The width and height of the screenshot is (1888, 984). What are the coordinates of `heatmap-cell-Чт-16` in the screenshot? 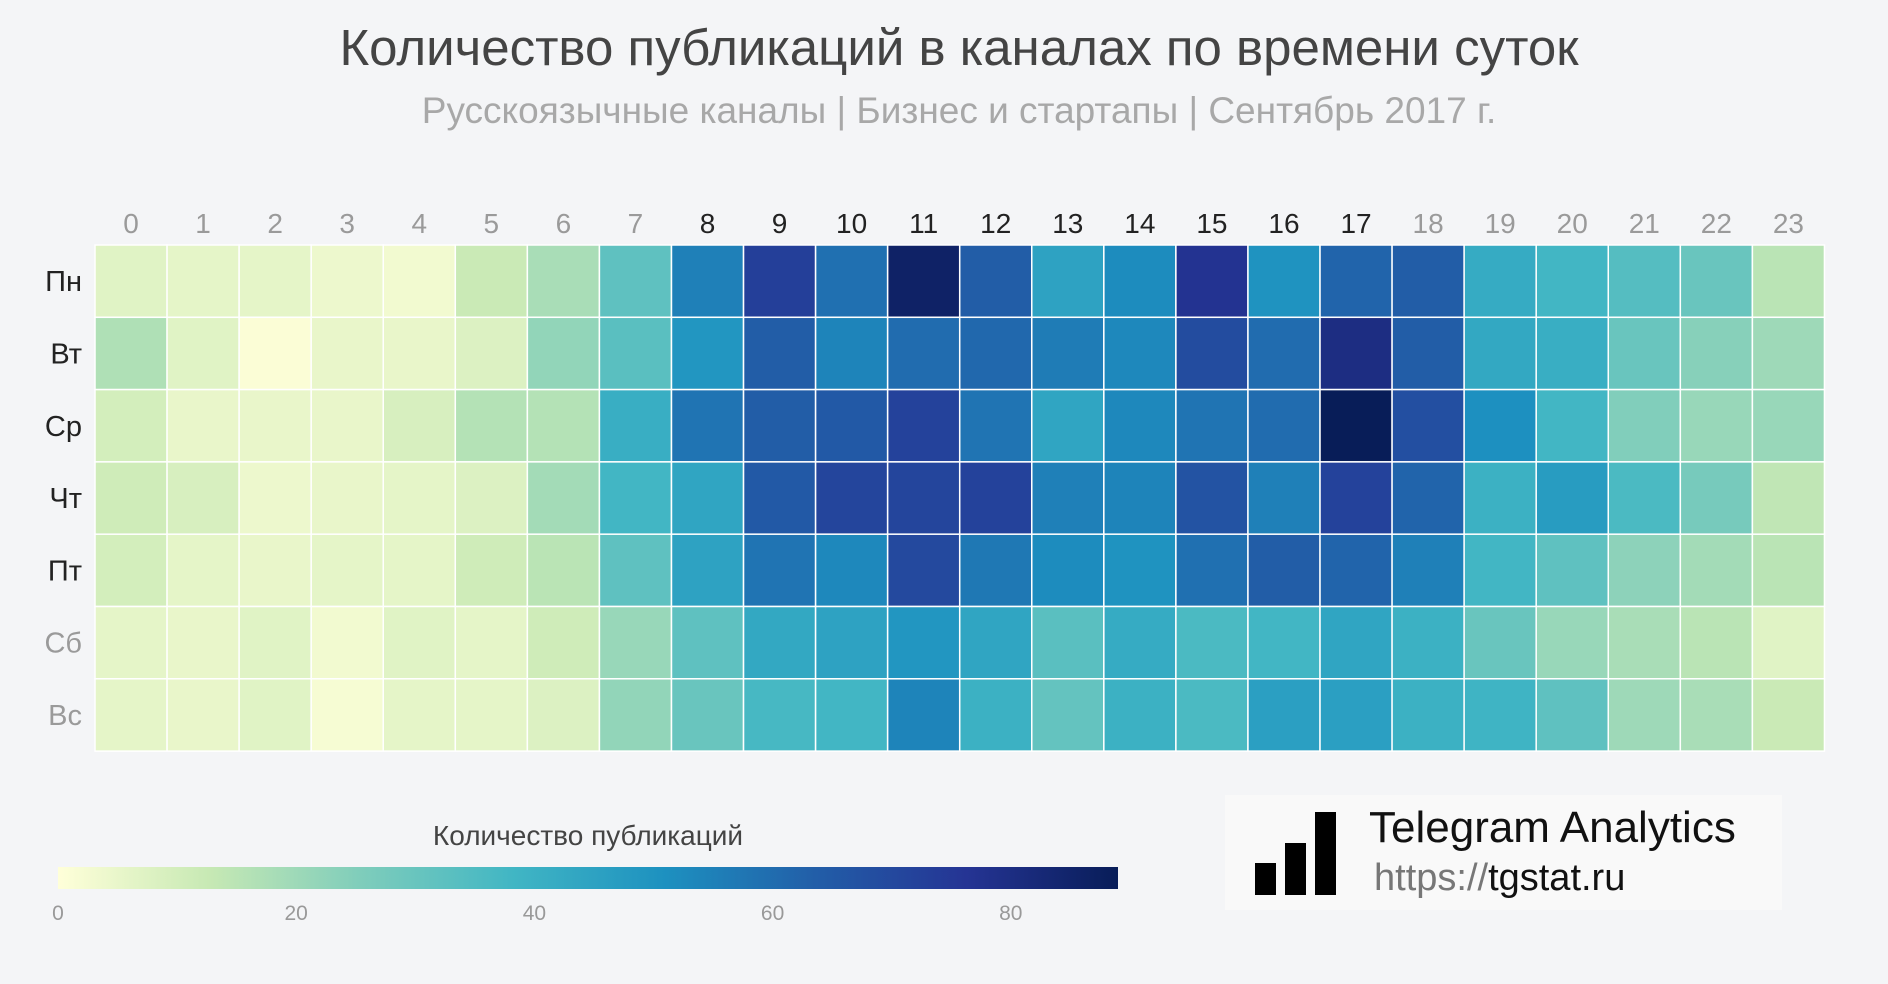 It's located at (1284, 498).